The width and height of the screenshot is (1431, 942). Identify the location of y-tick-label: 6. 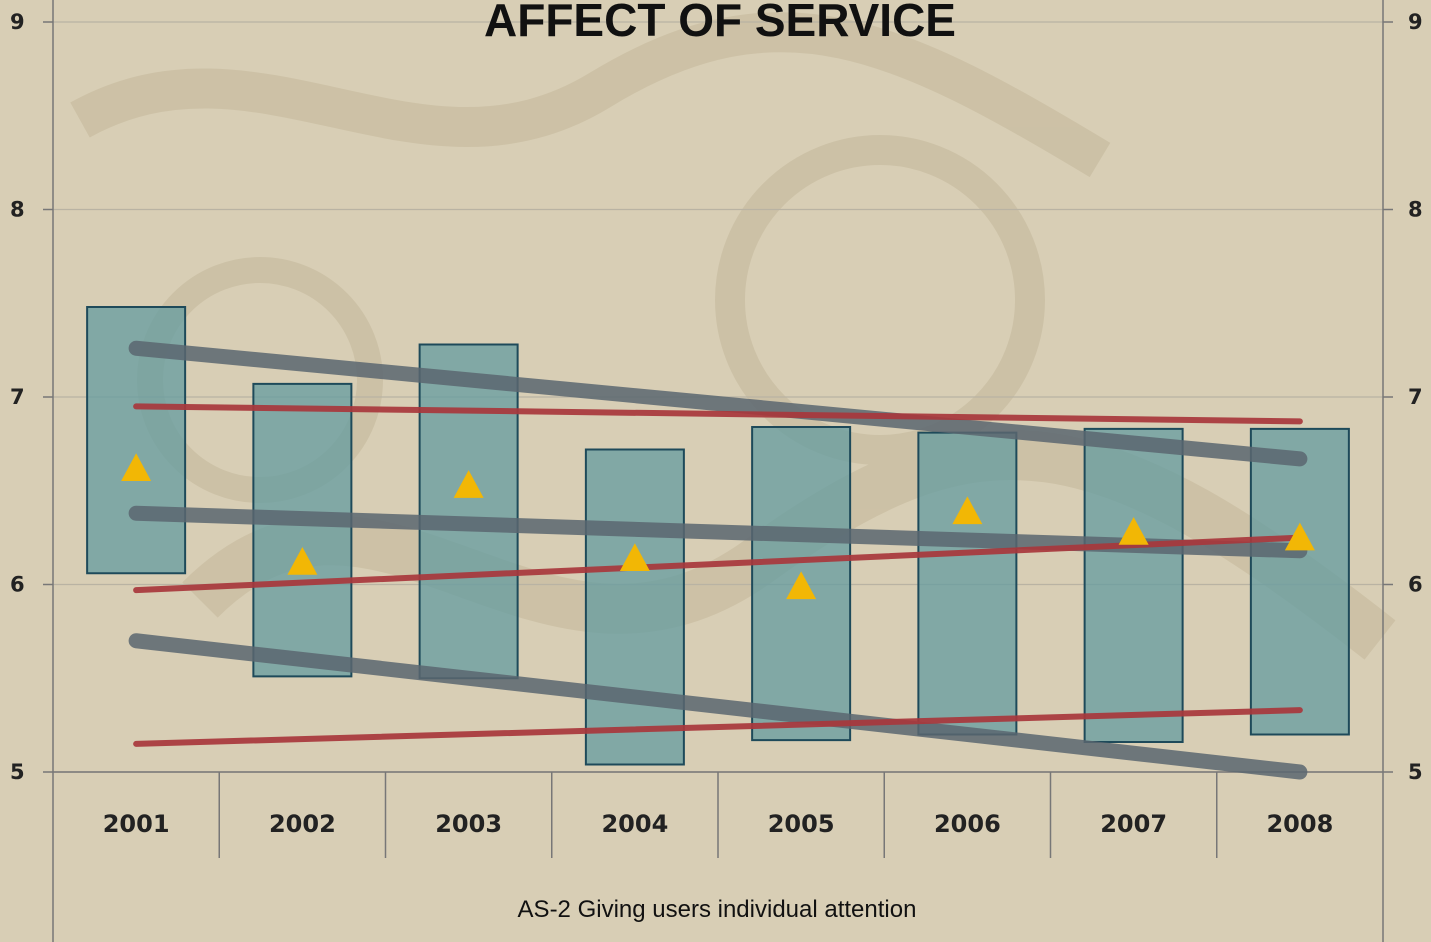
(17, 585).